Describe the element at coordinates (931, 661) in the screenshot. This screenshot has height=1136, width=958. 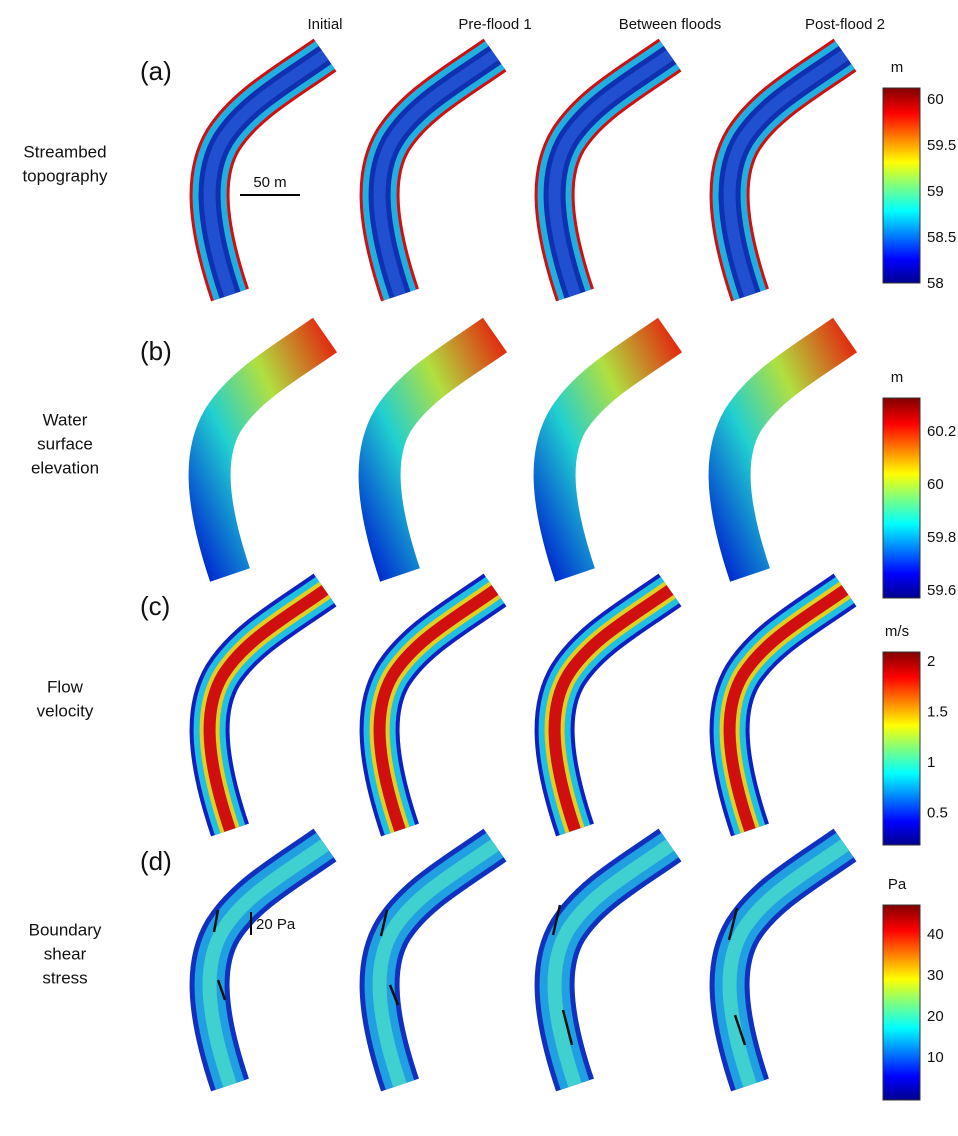
I see `colorbar-tick: 2` at that location.